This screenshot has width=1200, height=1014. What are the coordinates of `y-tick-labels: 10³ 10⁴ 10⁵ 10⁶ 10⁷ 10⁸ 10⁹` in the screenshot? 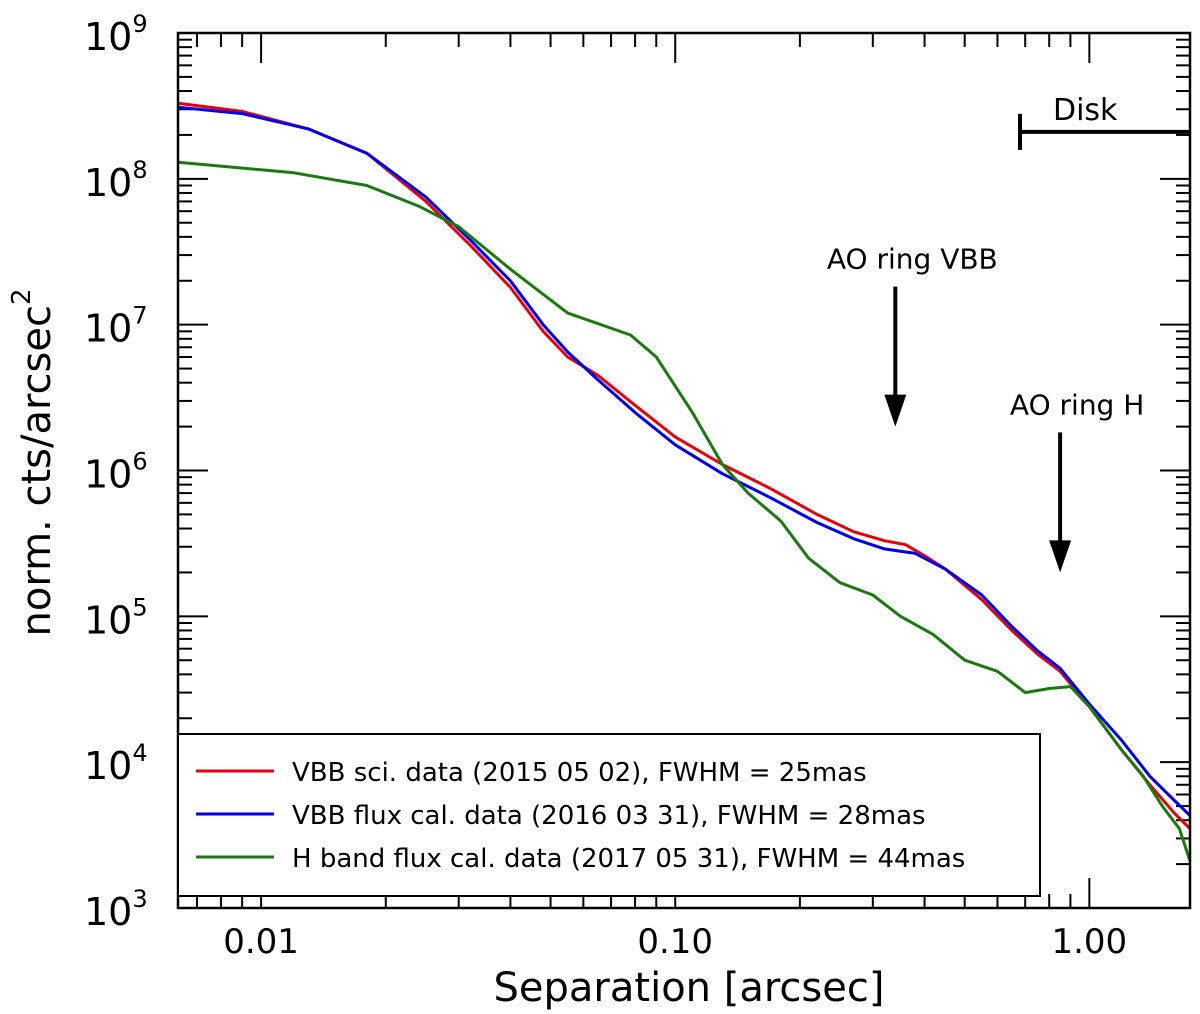 It's located at (116, 472).